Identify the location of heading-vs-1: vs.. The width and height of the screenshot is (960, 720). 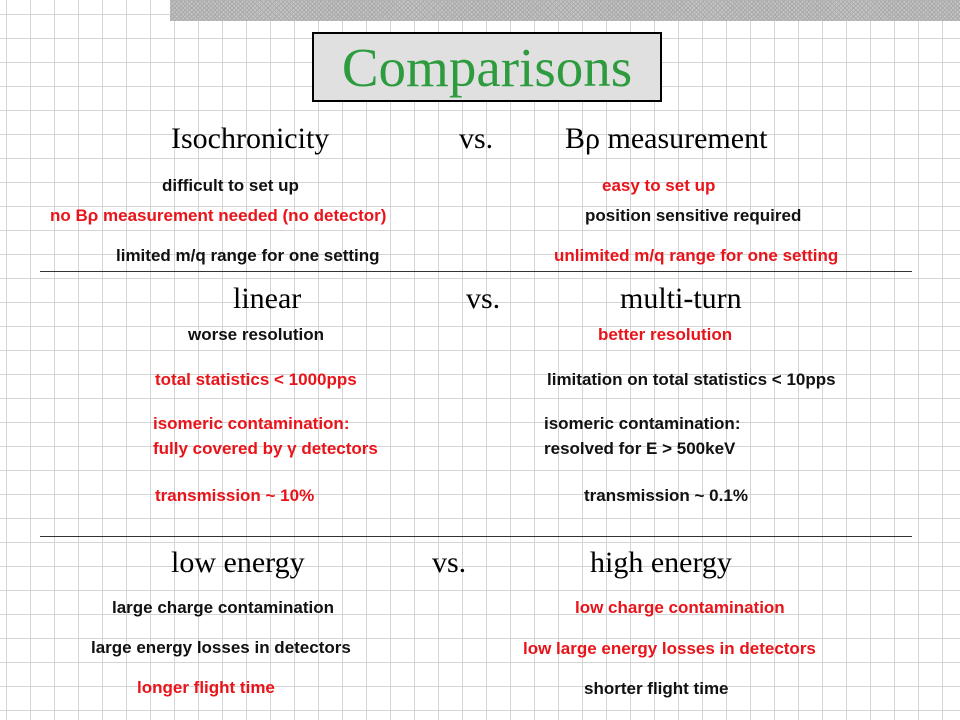
(476, 138).